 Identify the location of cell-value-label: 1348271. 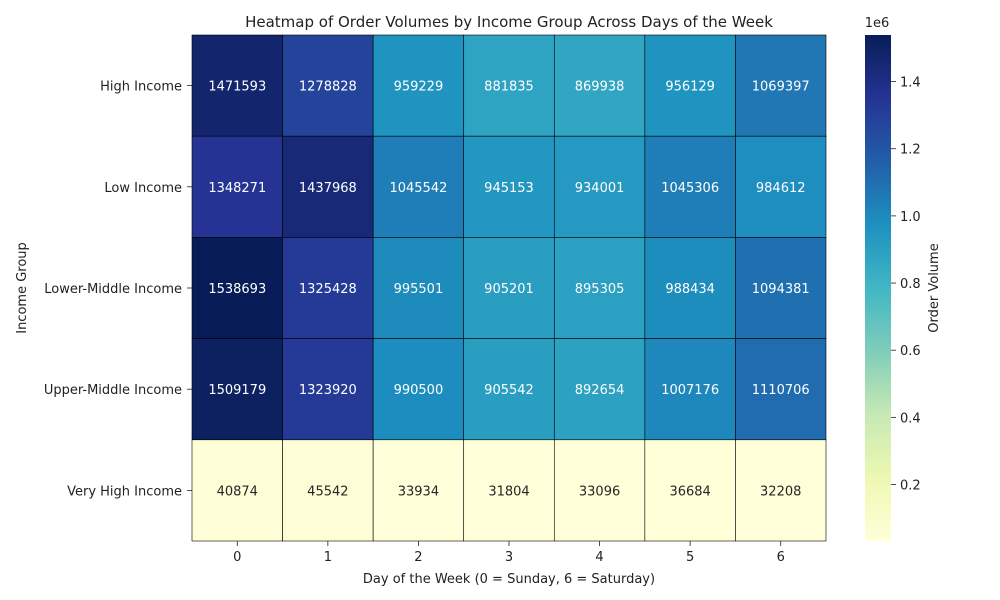
(237, 188).